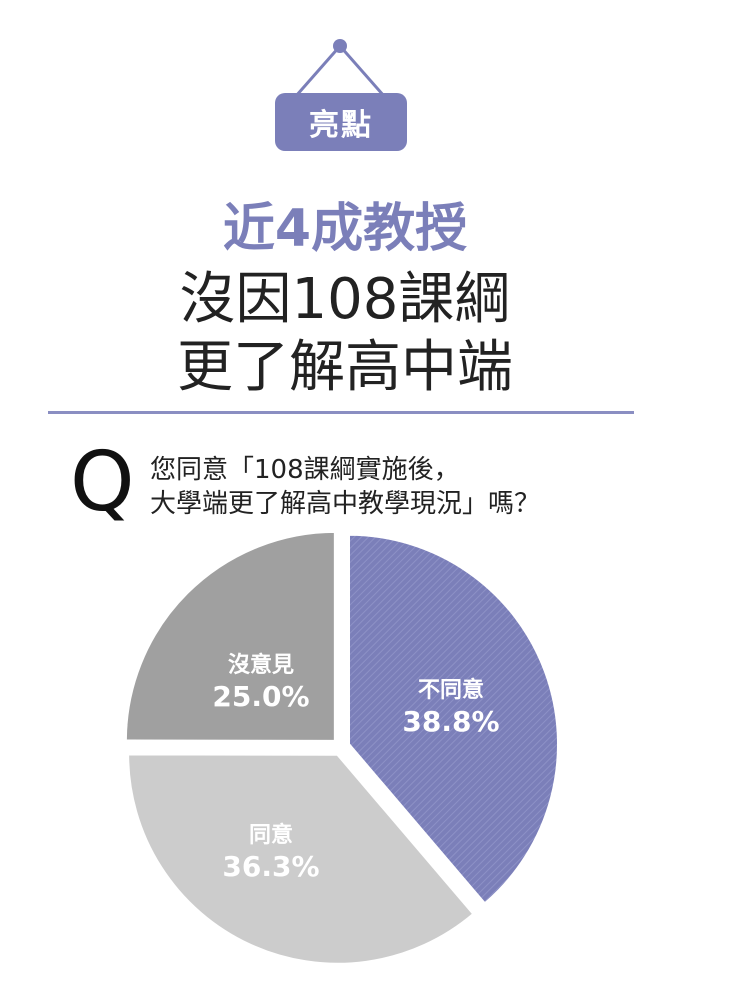 The image size is (742, 1004). I want to click on headline-line-2: 沒因108課綱, so click(345, 299).